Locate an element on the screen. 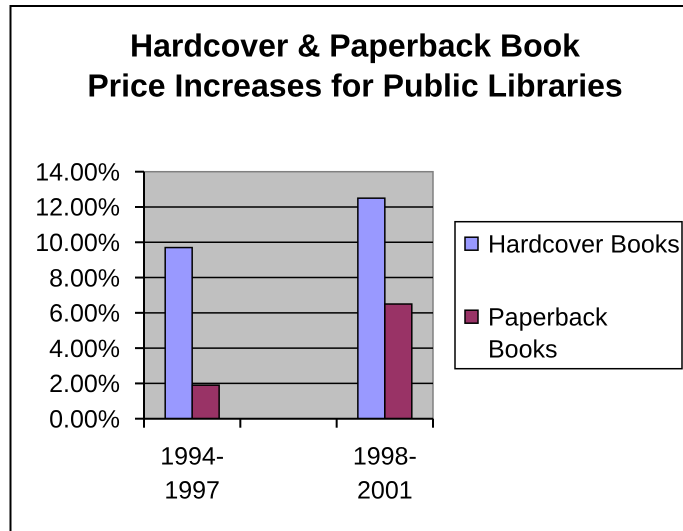  y-tick-label: 12.00% is located at coordinates (77, 208).